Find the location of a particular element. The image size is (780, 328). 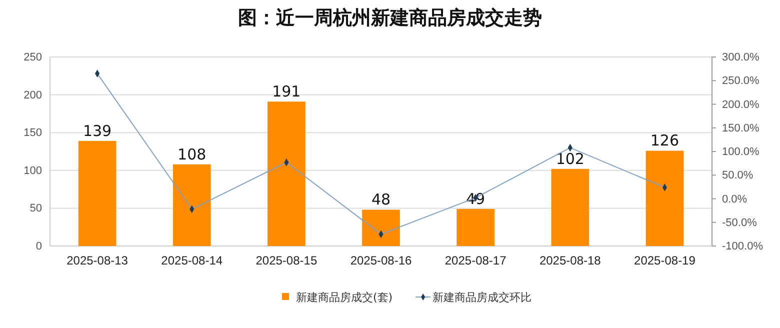

y-tick-label: 250 is located at coordinates (33, 58).